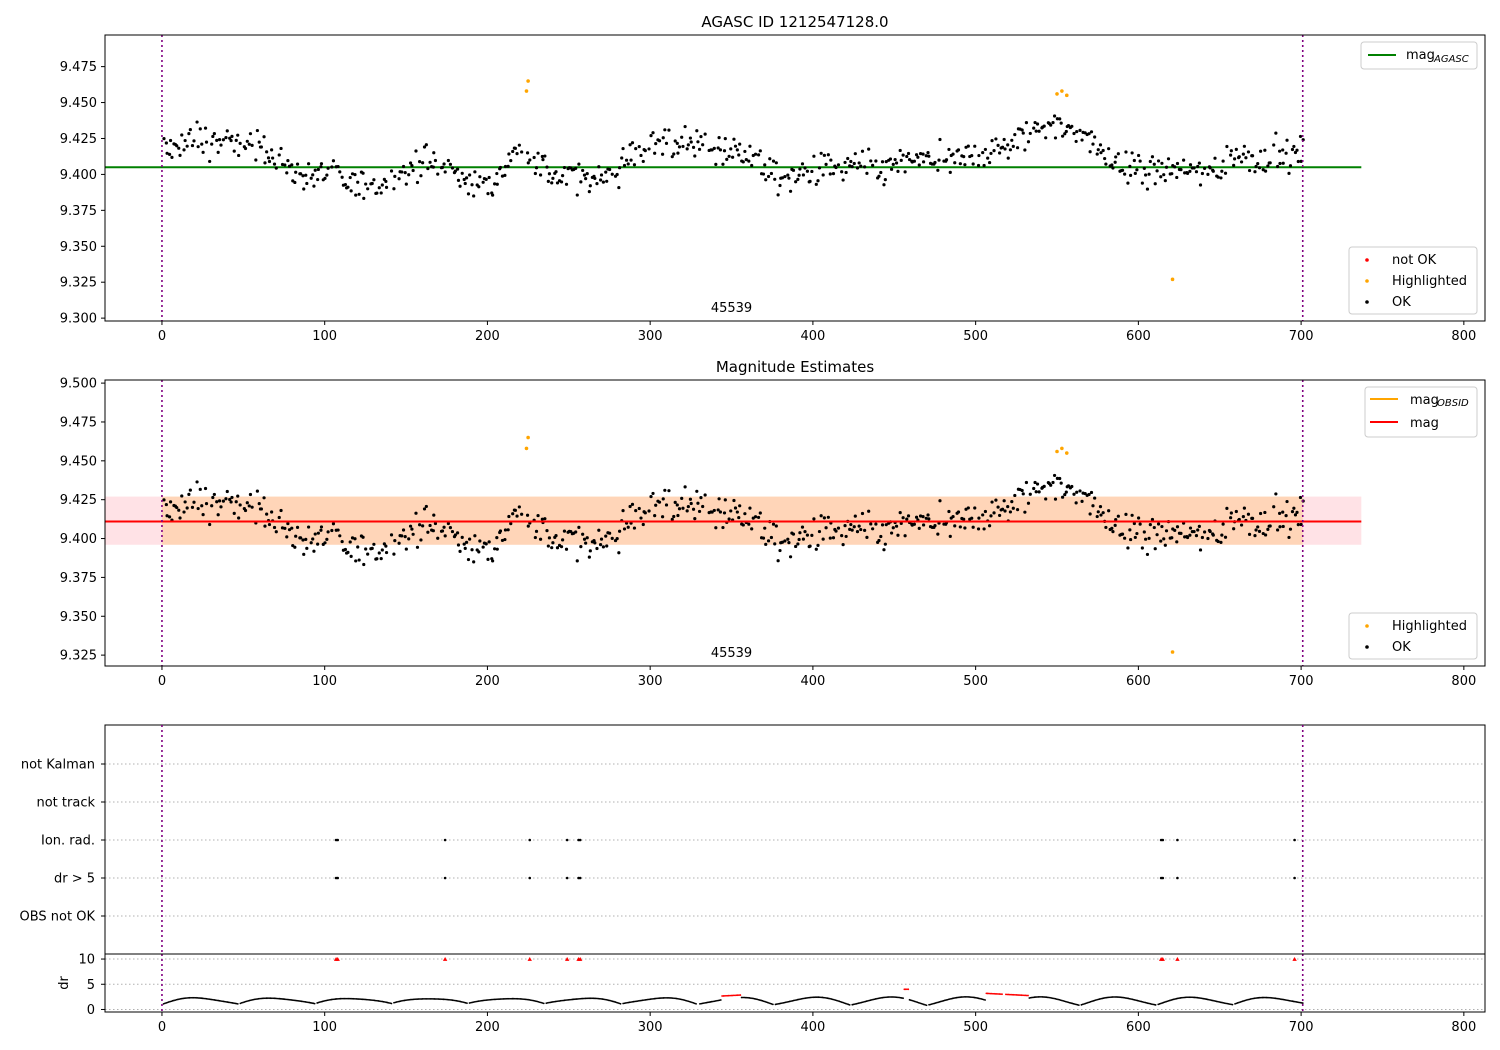 The image size is (1500, 1050). I want to click on highlighted-point, so click(528, 81).